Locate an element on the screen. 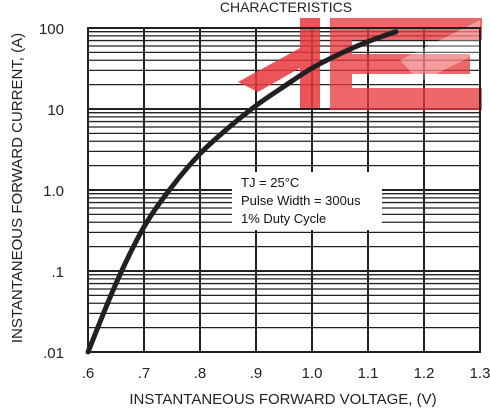 The image size is (490, 412). x-tick-labels: .6 .7 .8 .9 1.0 1.1 1.2 1.3 is located at coordinates (286, 373).